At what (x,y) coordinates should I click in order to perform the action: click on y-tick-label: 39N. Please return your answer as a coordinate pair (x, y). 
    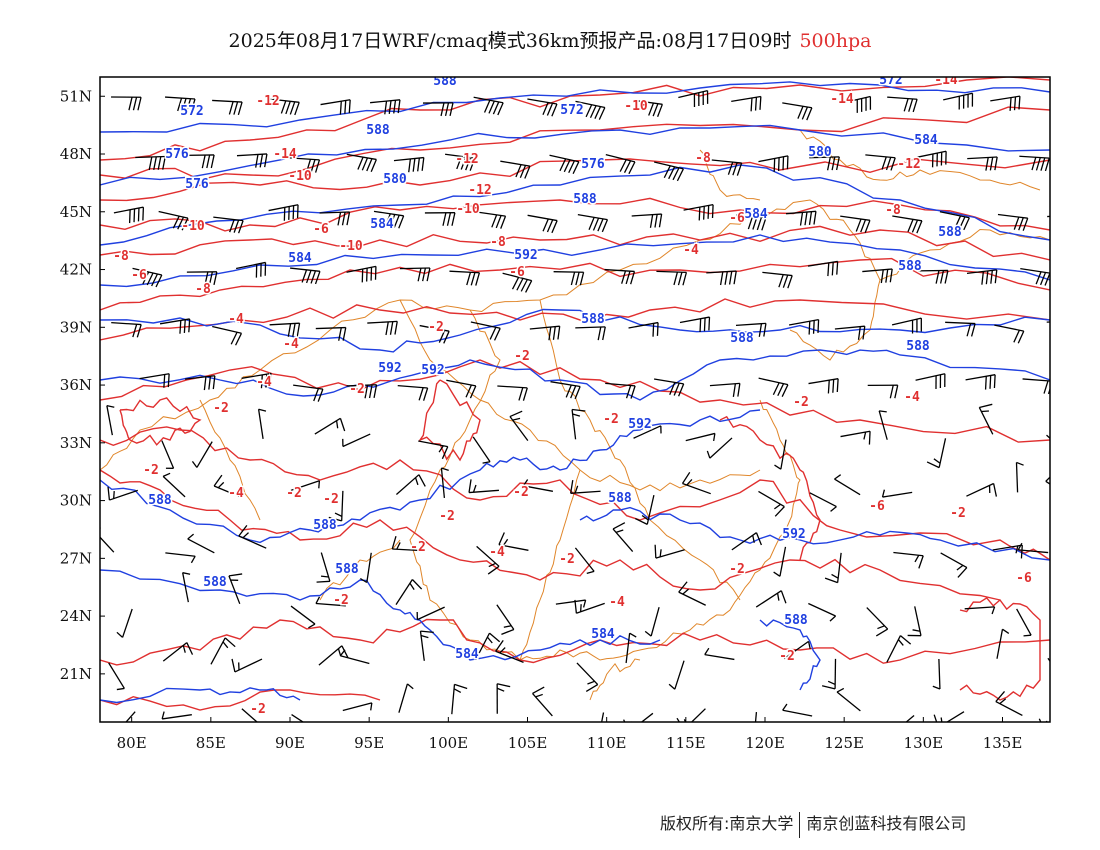
    Looking at the image, I should click on (76, 327).